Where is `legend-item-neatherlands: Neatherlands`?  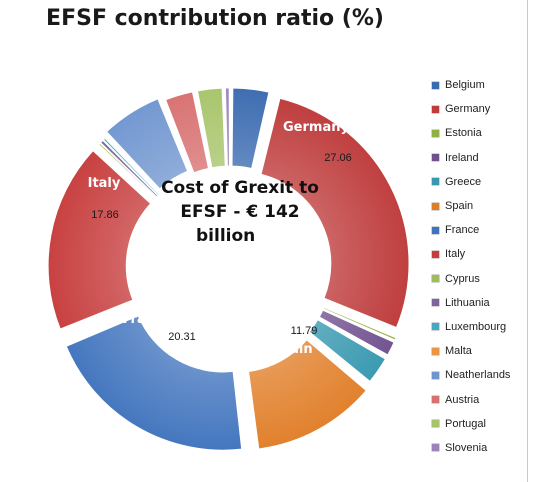
legend-item-neatherlands: Neatherlands is located at coordinates (479, 375).